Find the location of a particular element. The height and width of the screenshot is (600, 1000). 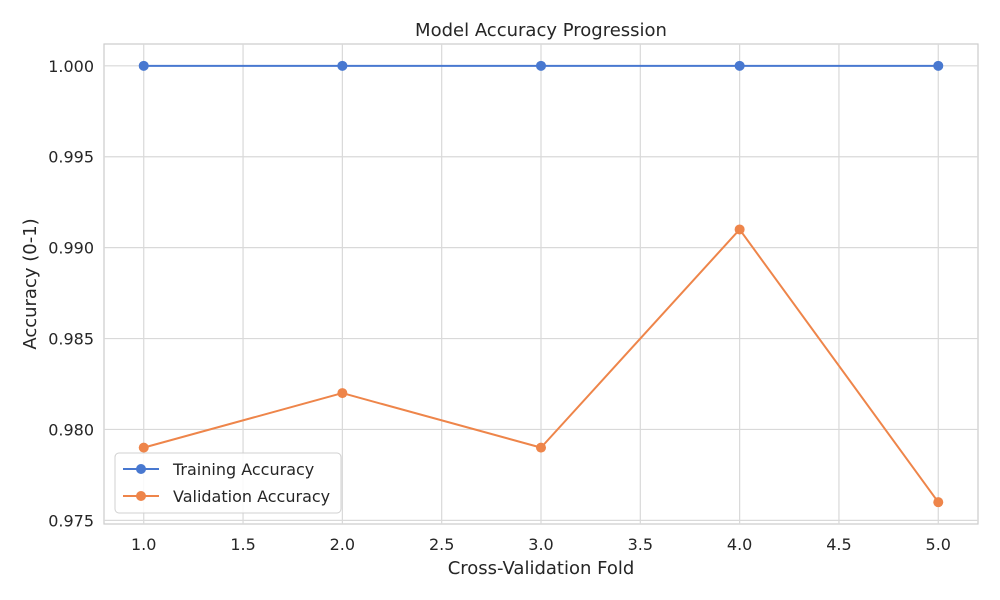

legend-entry: Training Accuracy is located at coordinates (218, 469).